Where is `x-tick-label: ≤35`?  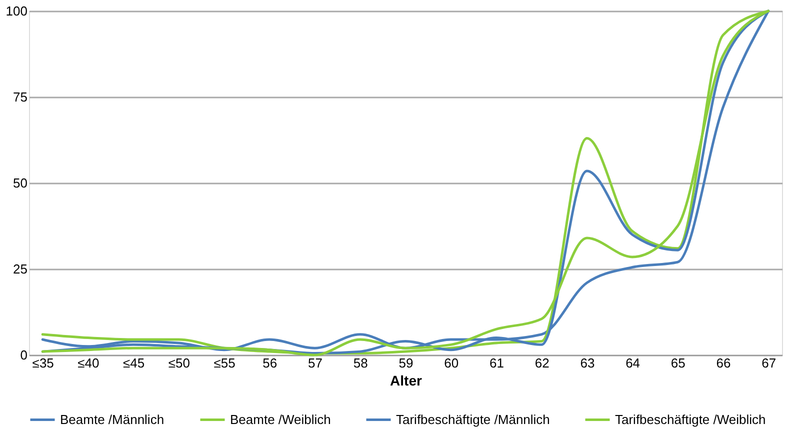 x-tick-label: ≤35 is located at coordinates (43, 363).